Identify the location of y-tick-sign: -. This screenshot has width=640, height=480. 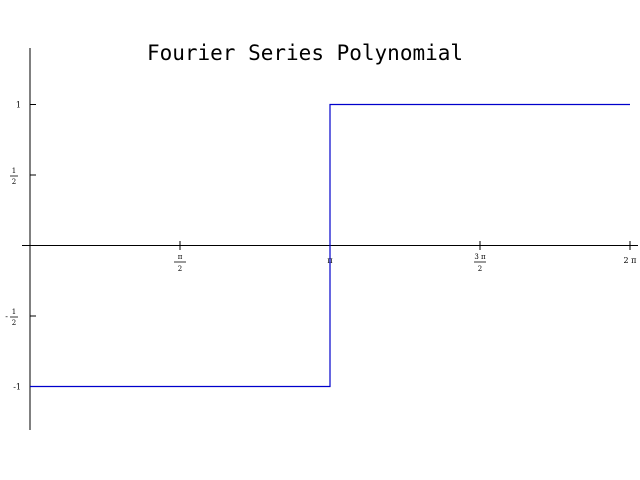
(6, 316).